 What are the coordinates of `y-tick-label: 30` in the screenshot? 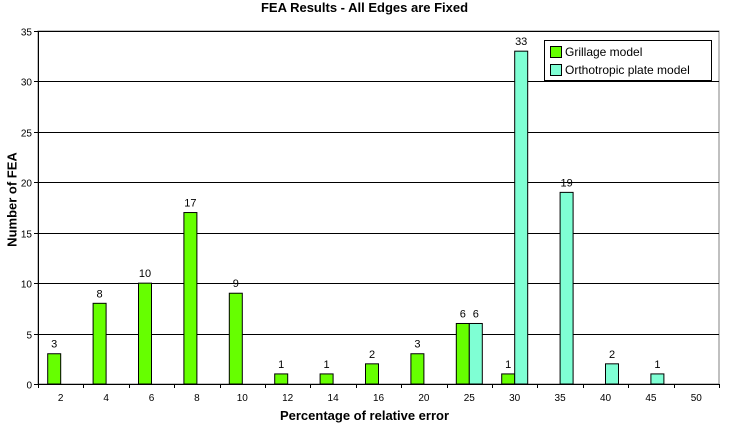 It's located at (27, 83).